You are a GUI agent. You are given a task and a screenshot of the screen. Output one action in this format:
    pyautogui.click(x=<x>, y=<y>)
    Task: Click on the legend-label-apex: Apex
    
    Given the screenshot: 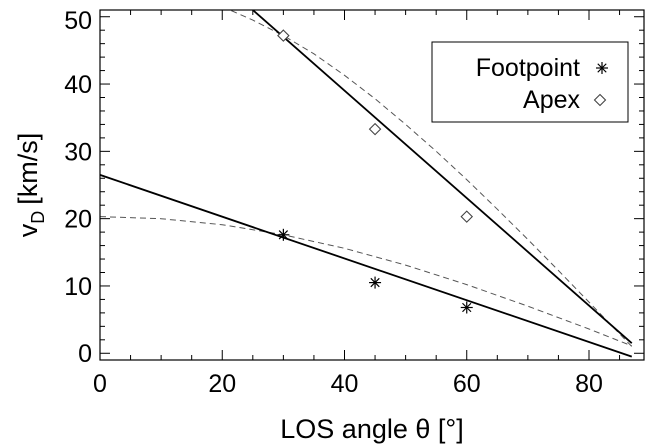 What is the action you would take?
    pyautogui.click(x=551, y=100)
    